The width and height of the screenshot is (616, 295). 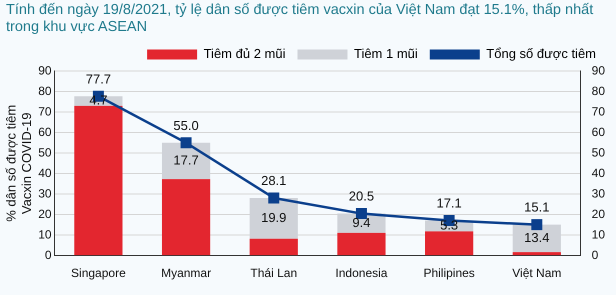 I want to click on x-tick-label: Việt Nam, so click(x=537, y=273).